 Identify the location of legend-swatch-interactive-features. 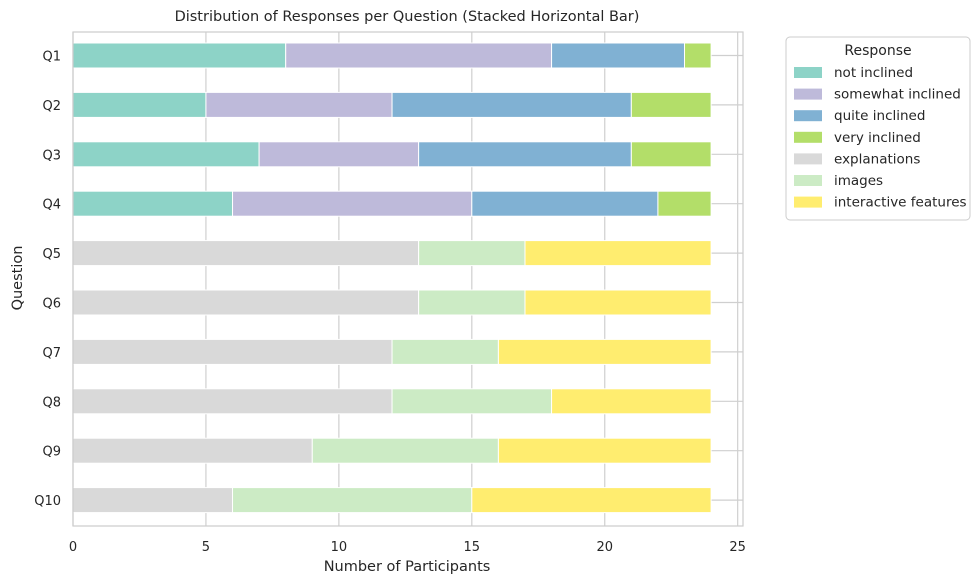
(808, 202).